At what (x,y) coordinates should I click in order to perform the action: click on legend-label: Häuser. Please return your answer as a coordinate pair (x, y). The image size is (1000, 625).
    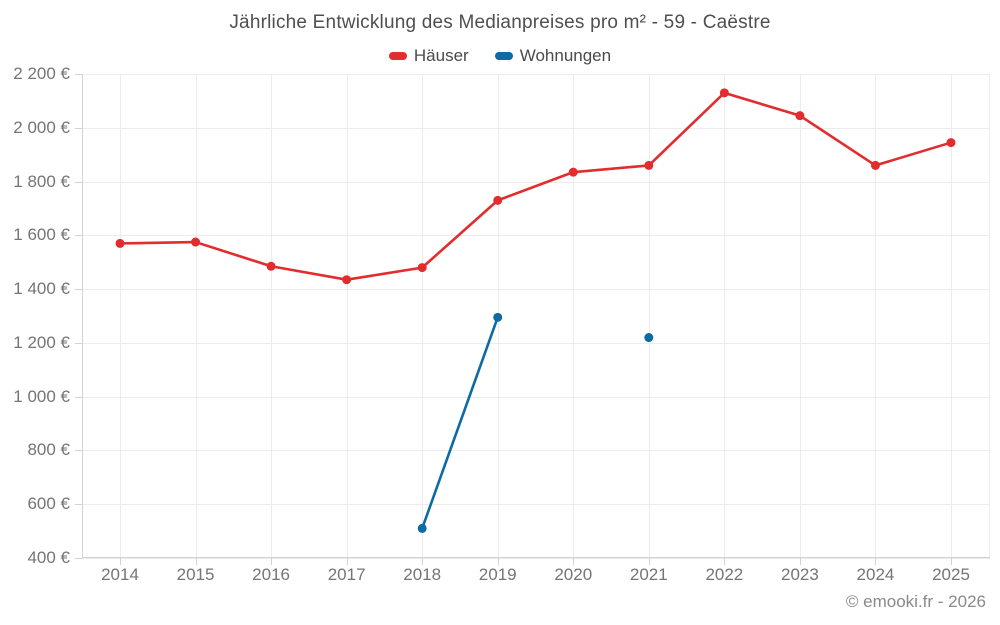
    Looking at the image, I should click on (441, 55).